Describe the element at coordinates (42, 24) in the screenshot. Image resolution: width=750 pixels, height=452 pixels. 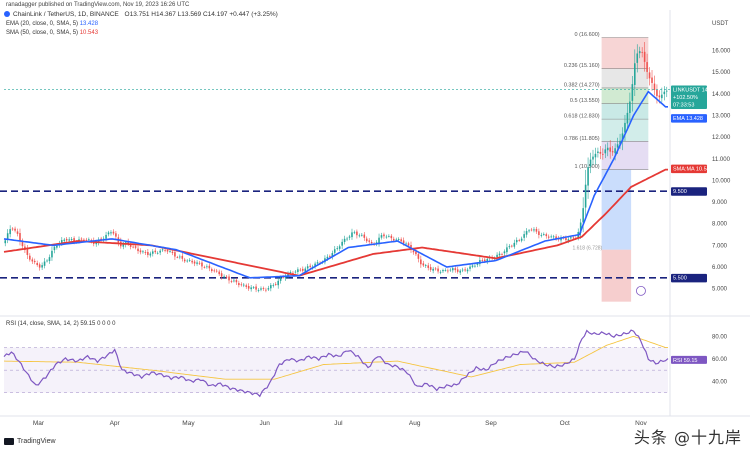
I see `ema-legend-label: EMA (20, close, 0, SMA, 5)` at that location.